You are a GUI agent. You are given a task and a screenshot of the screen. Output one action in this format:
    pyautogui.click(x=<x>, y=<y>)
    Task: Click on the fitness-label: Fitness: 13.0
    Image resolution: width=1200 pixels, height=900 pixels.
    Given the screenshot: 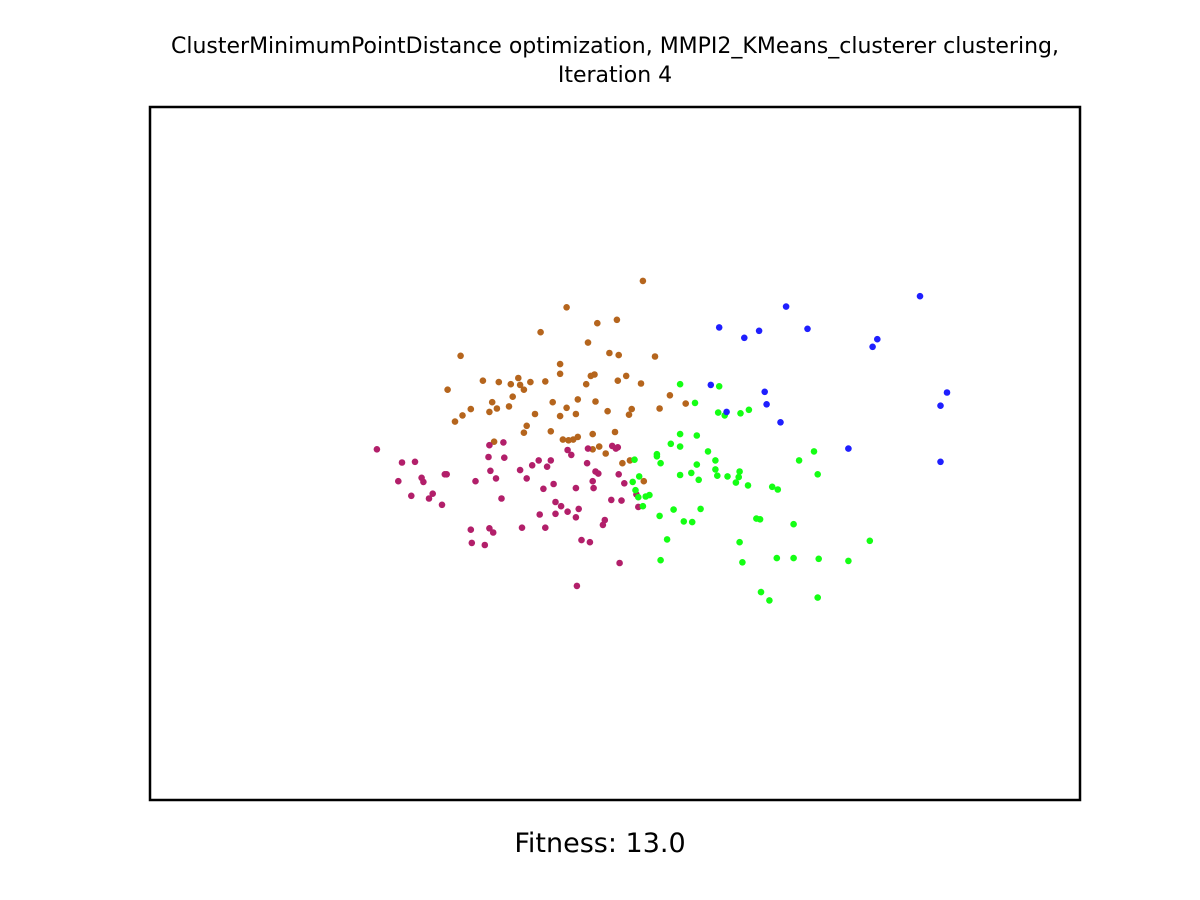 What is the action you would take?
    pyautogui.click(x=600, y=843)
    